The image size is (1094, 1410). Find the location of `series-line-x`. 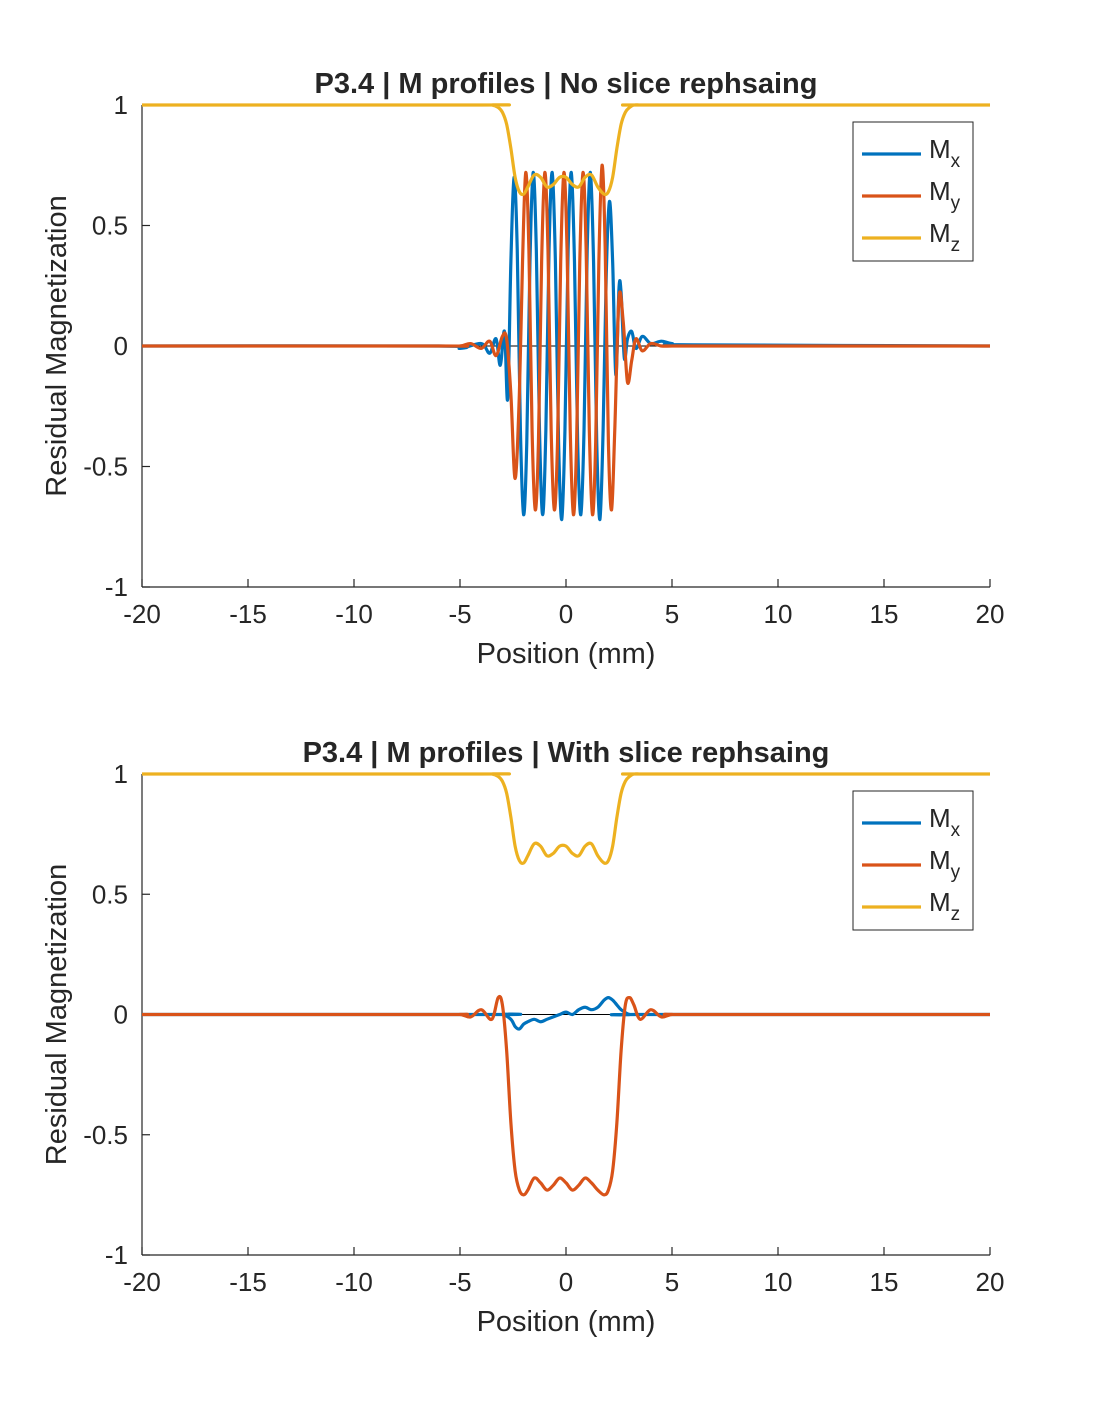

series-line-x is located at coordinates (566, 1013).